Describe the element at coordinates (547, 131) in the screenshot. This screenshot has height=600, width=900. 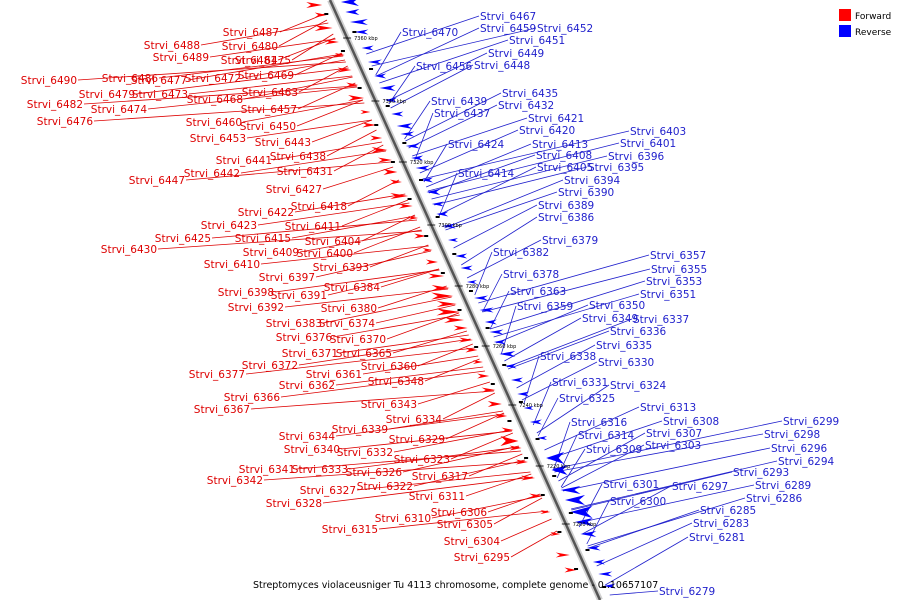
I see `reverse-gene-label: Strvi_6420` at that location.